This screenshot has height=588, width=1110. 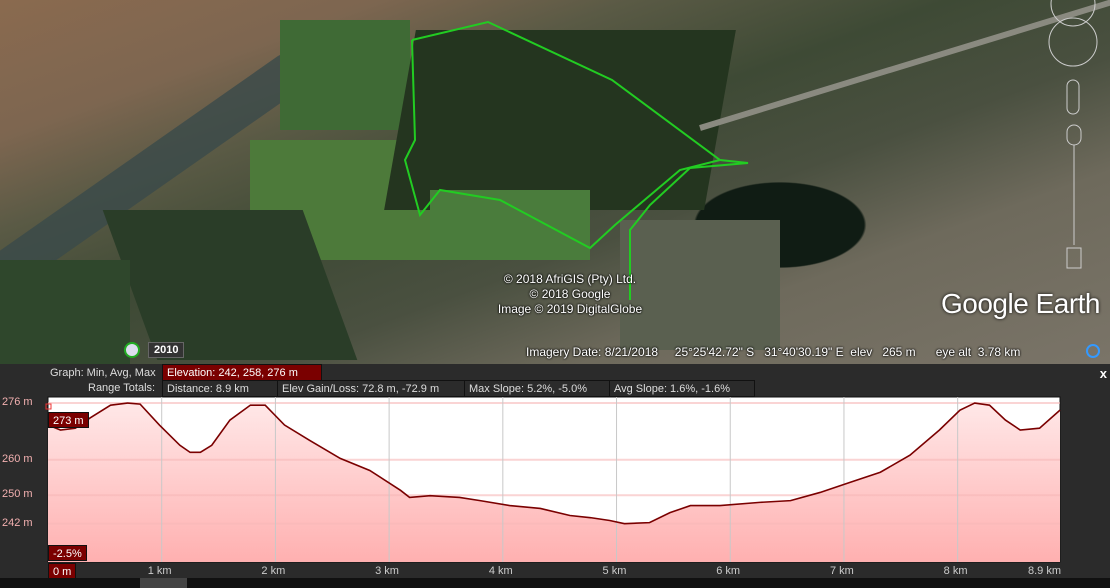 I want to click on y-tick-label: 276 m, so click(x=17, y=402).